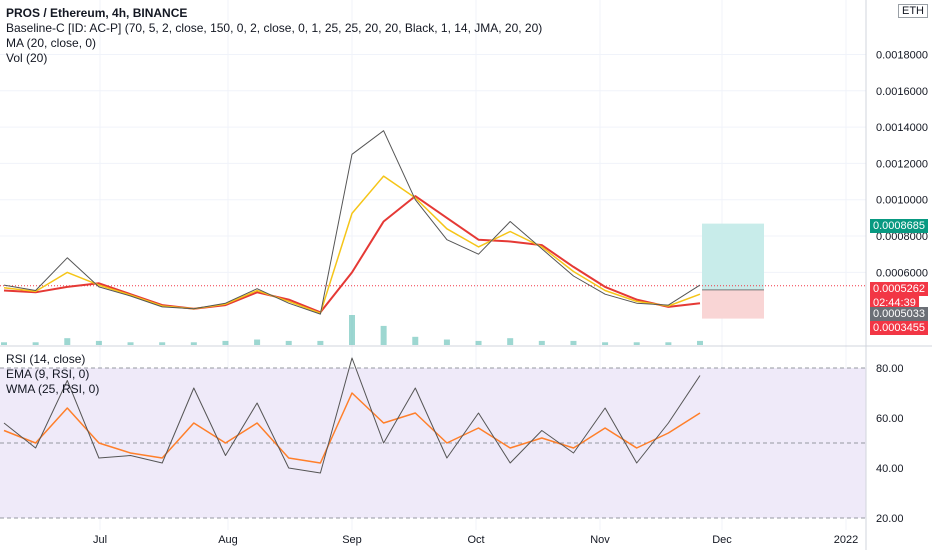 The width and height of the screenshot is (932, 550). I want to click on volume-bars, so click(352, 330).